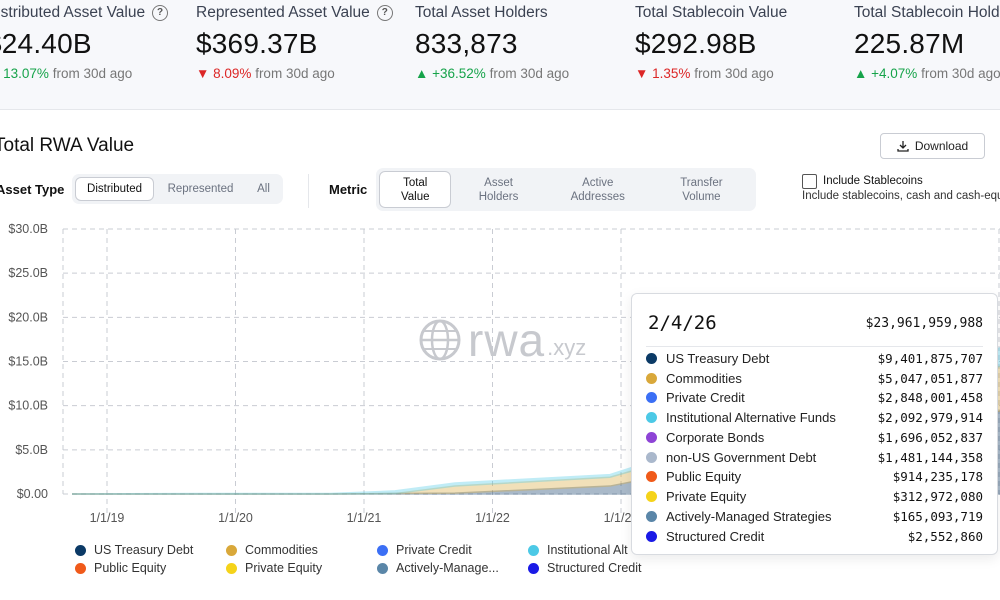  What do you see at coordinates (814, 496) in the screenshot?
I see `tooltip-row: Private Equity $312,972,080` at bounding box center [814, 496].